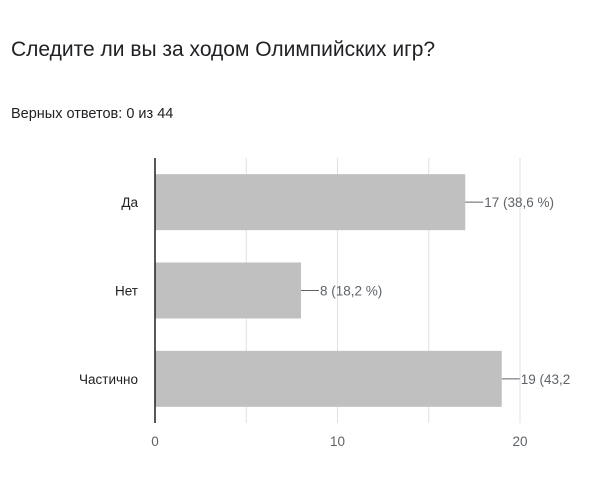 Image resolution: width=593 pixels, height=479 pixels. Describe the element at coordinates (546, 379) in the screenshot. I see `data-label: 19 (43,2` at that location.